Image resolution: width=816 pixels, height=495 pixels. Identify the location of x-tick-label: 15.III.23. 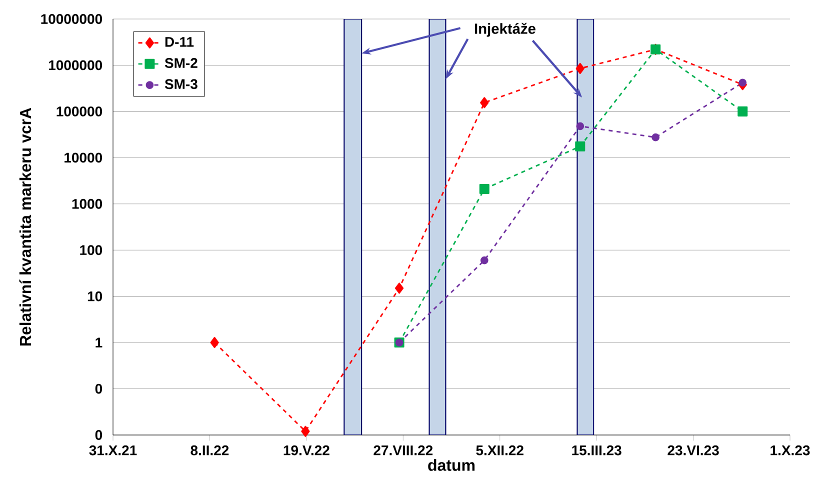
(597, 450).